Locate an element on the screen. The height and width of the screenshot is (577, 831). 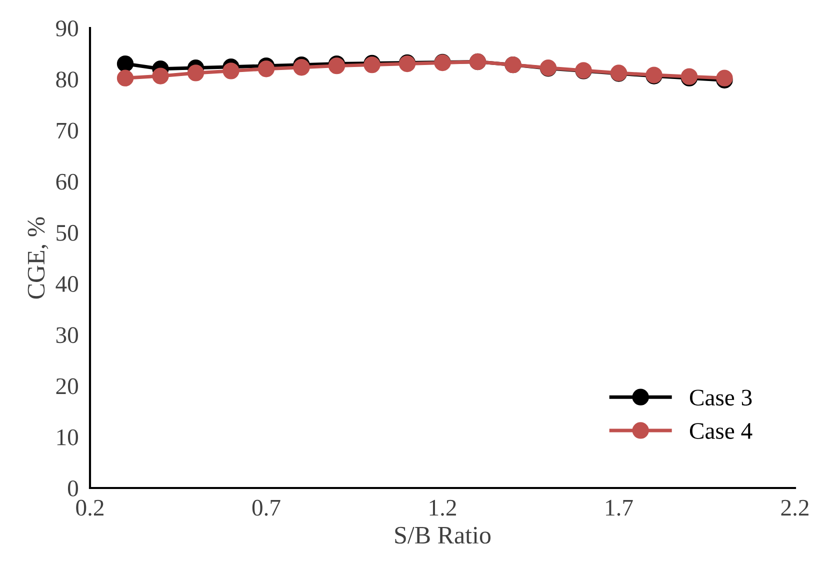
y-tick-label: 30 is located at coordinates (67, 335).